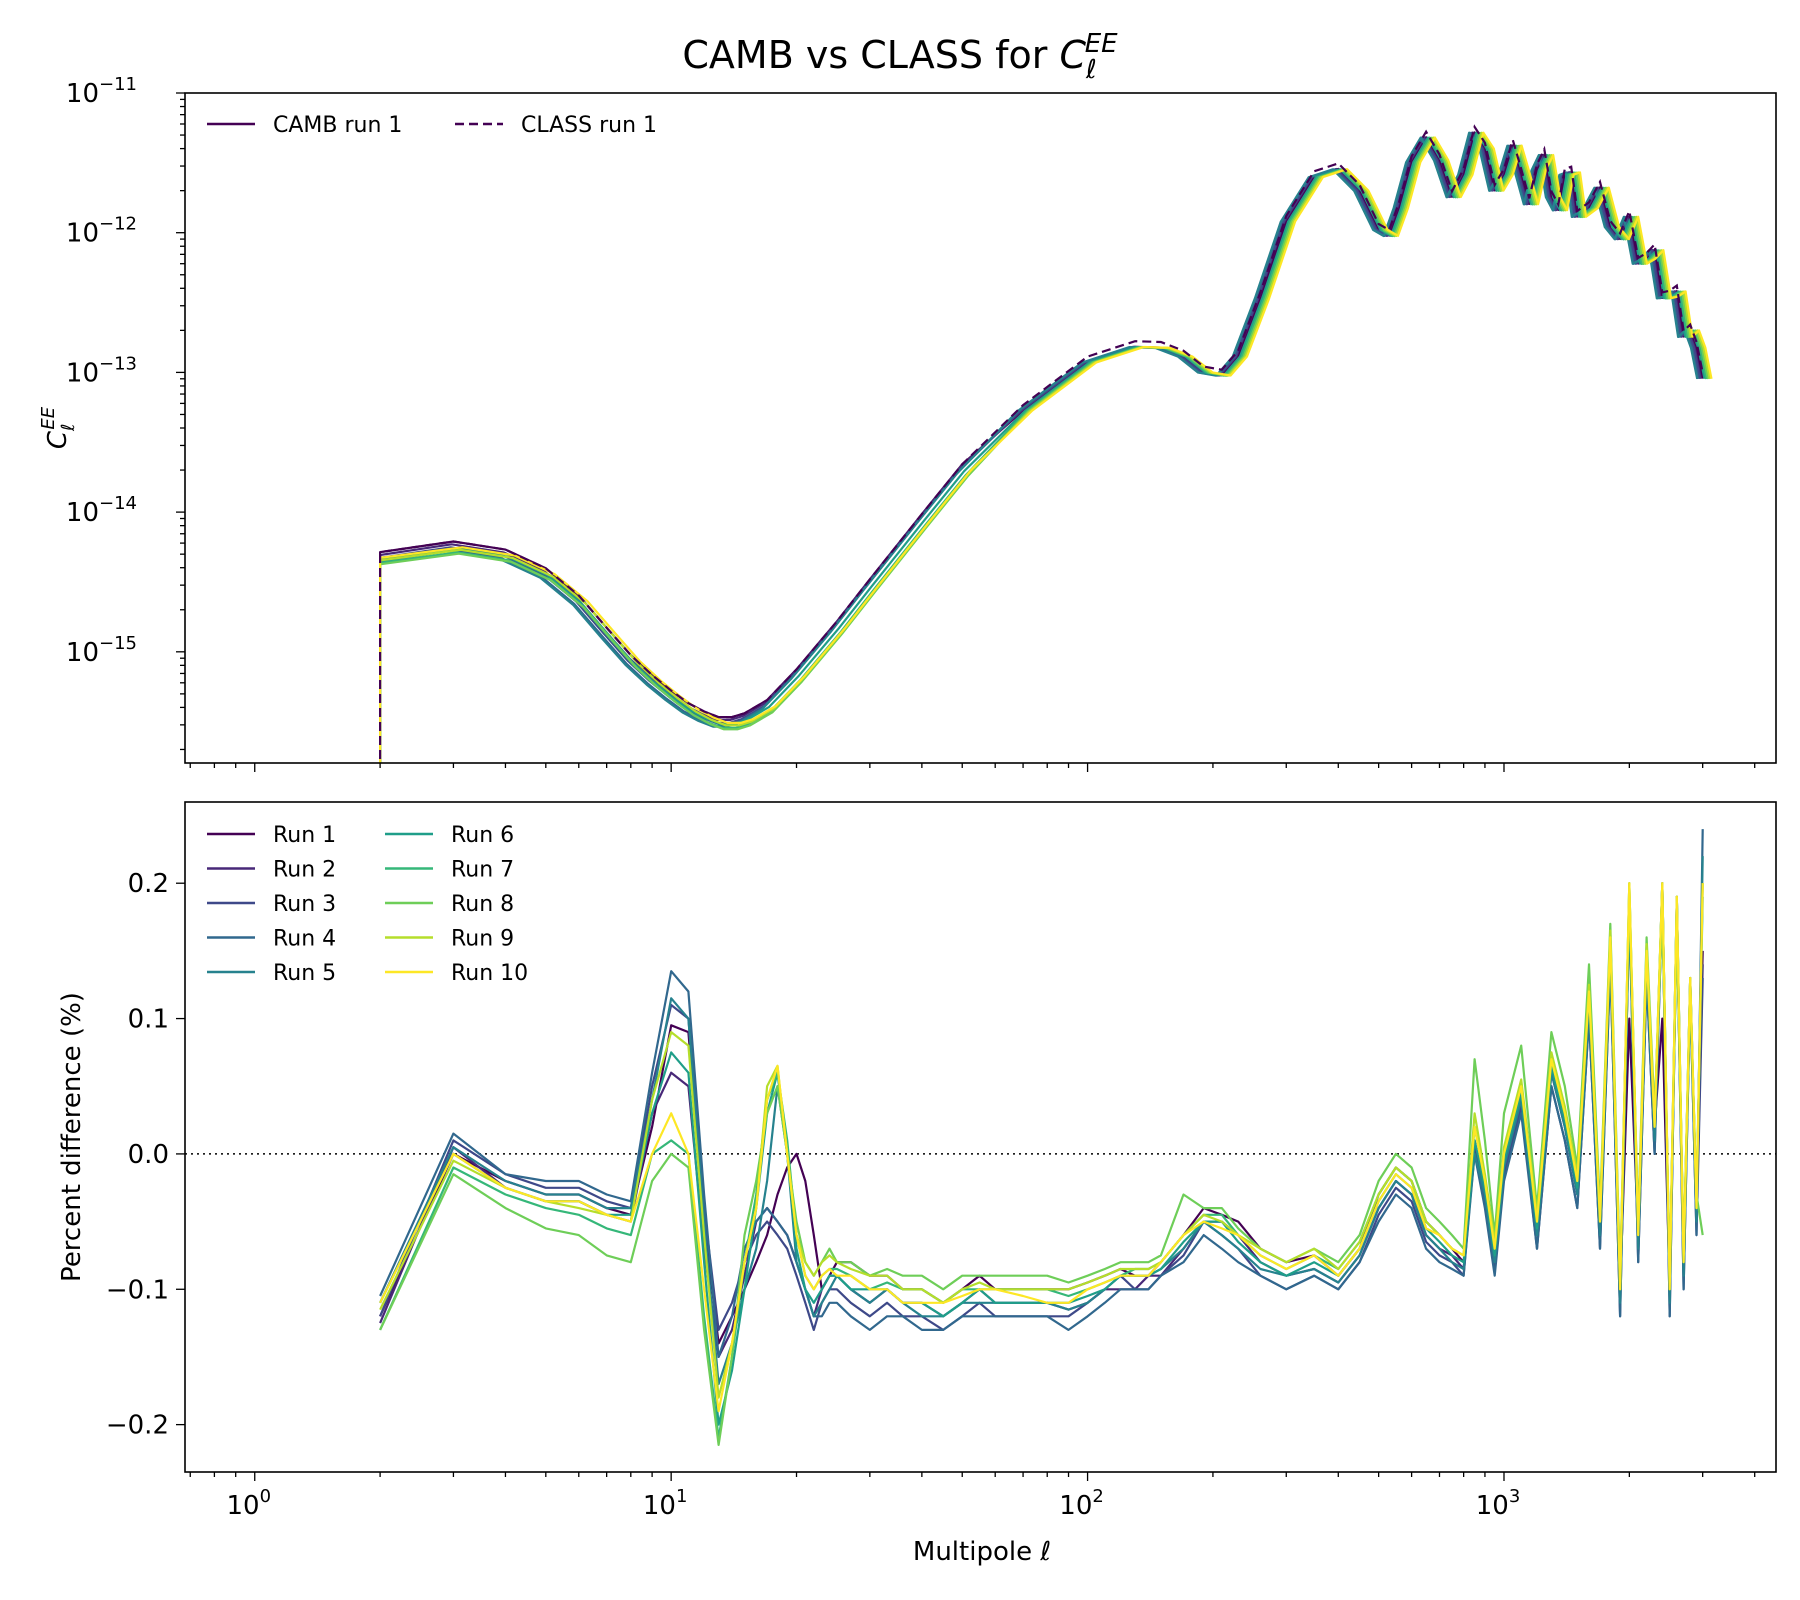 The image size is (1800, 1600). I want to click on legend-run-1-label: Run 1, so click(304, 835).